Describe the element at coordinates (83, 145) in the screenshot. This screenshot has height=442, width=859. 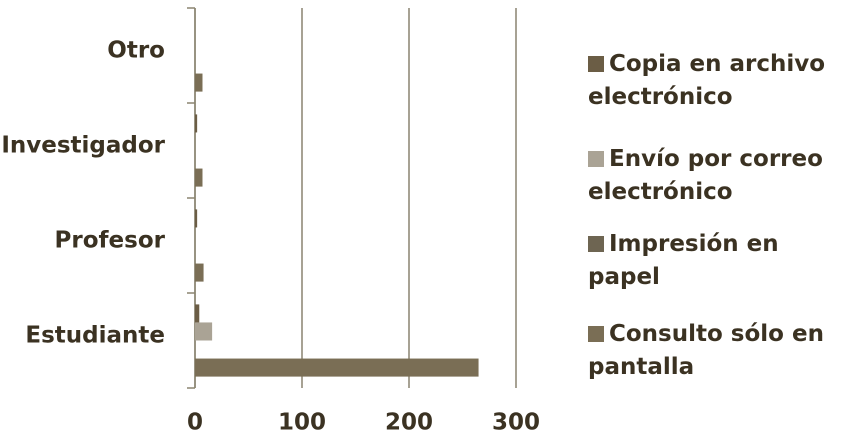
I see `y-tick-label: Investigador` at that location.